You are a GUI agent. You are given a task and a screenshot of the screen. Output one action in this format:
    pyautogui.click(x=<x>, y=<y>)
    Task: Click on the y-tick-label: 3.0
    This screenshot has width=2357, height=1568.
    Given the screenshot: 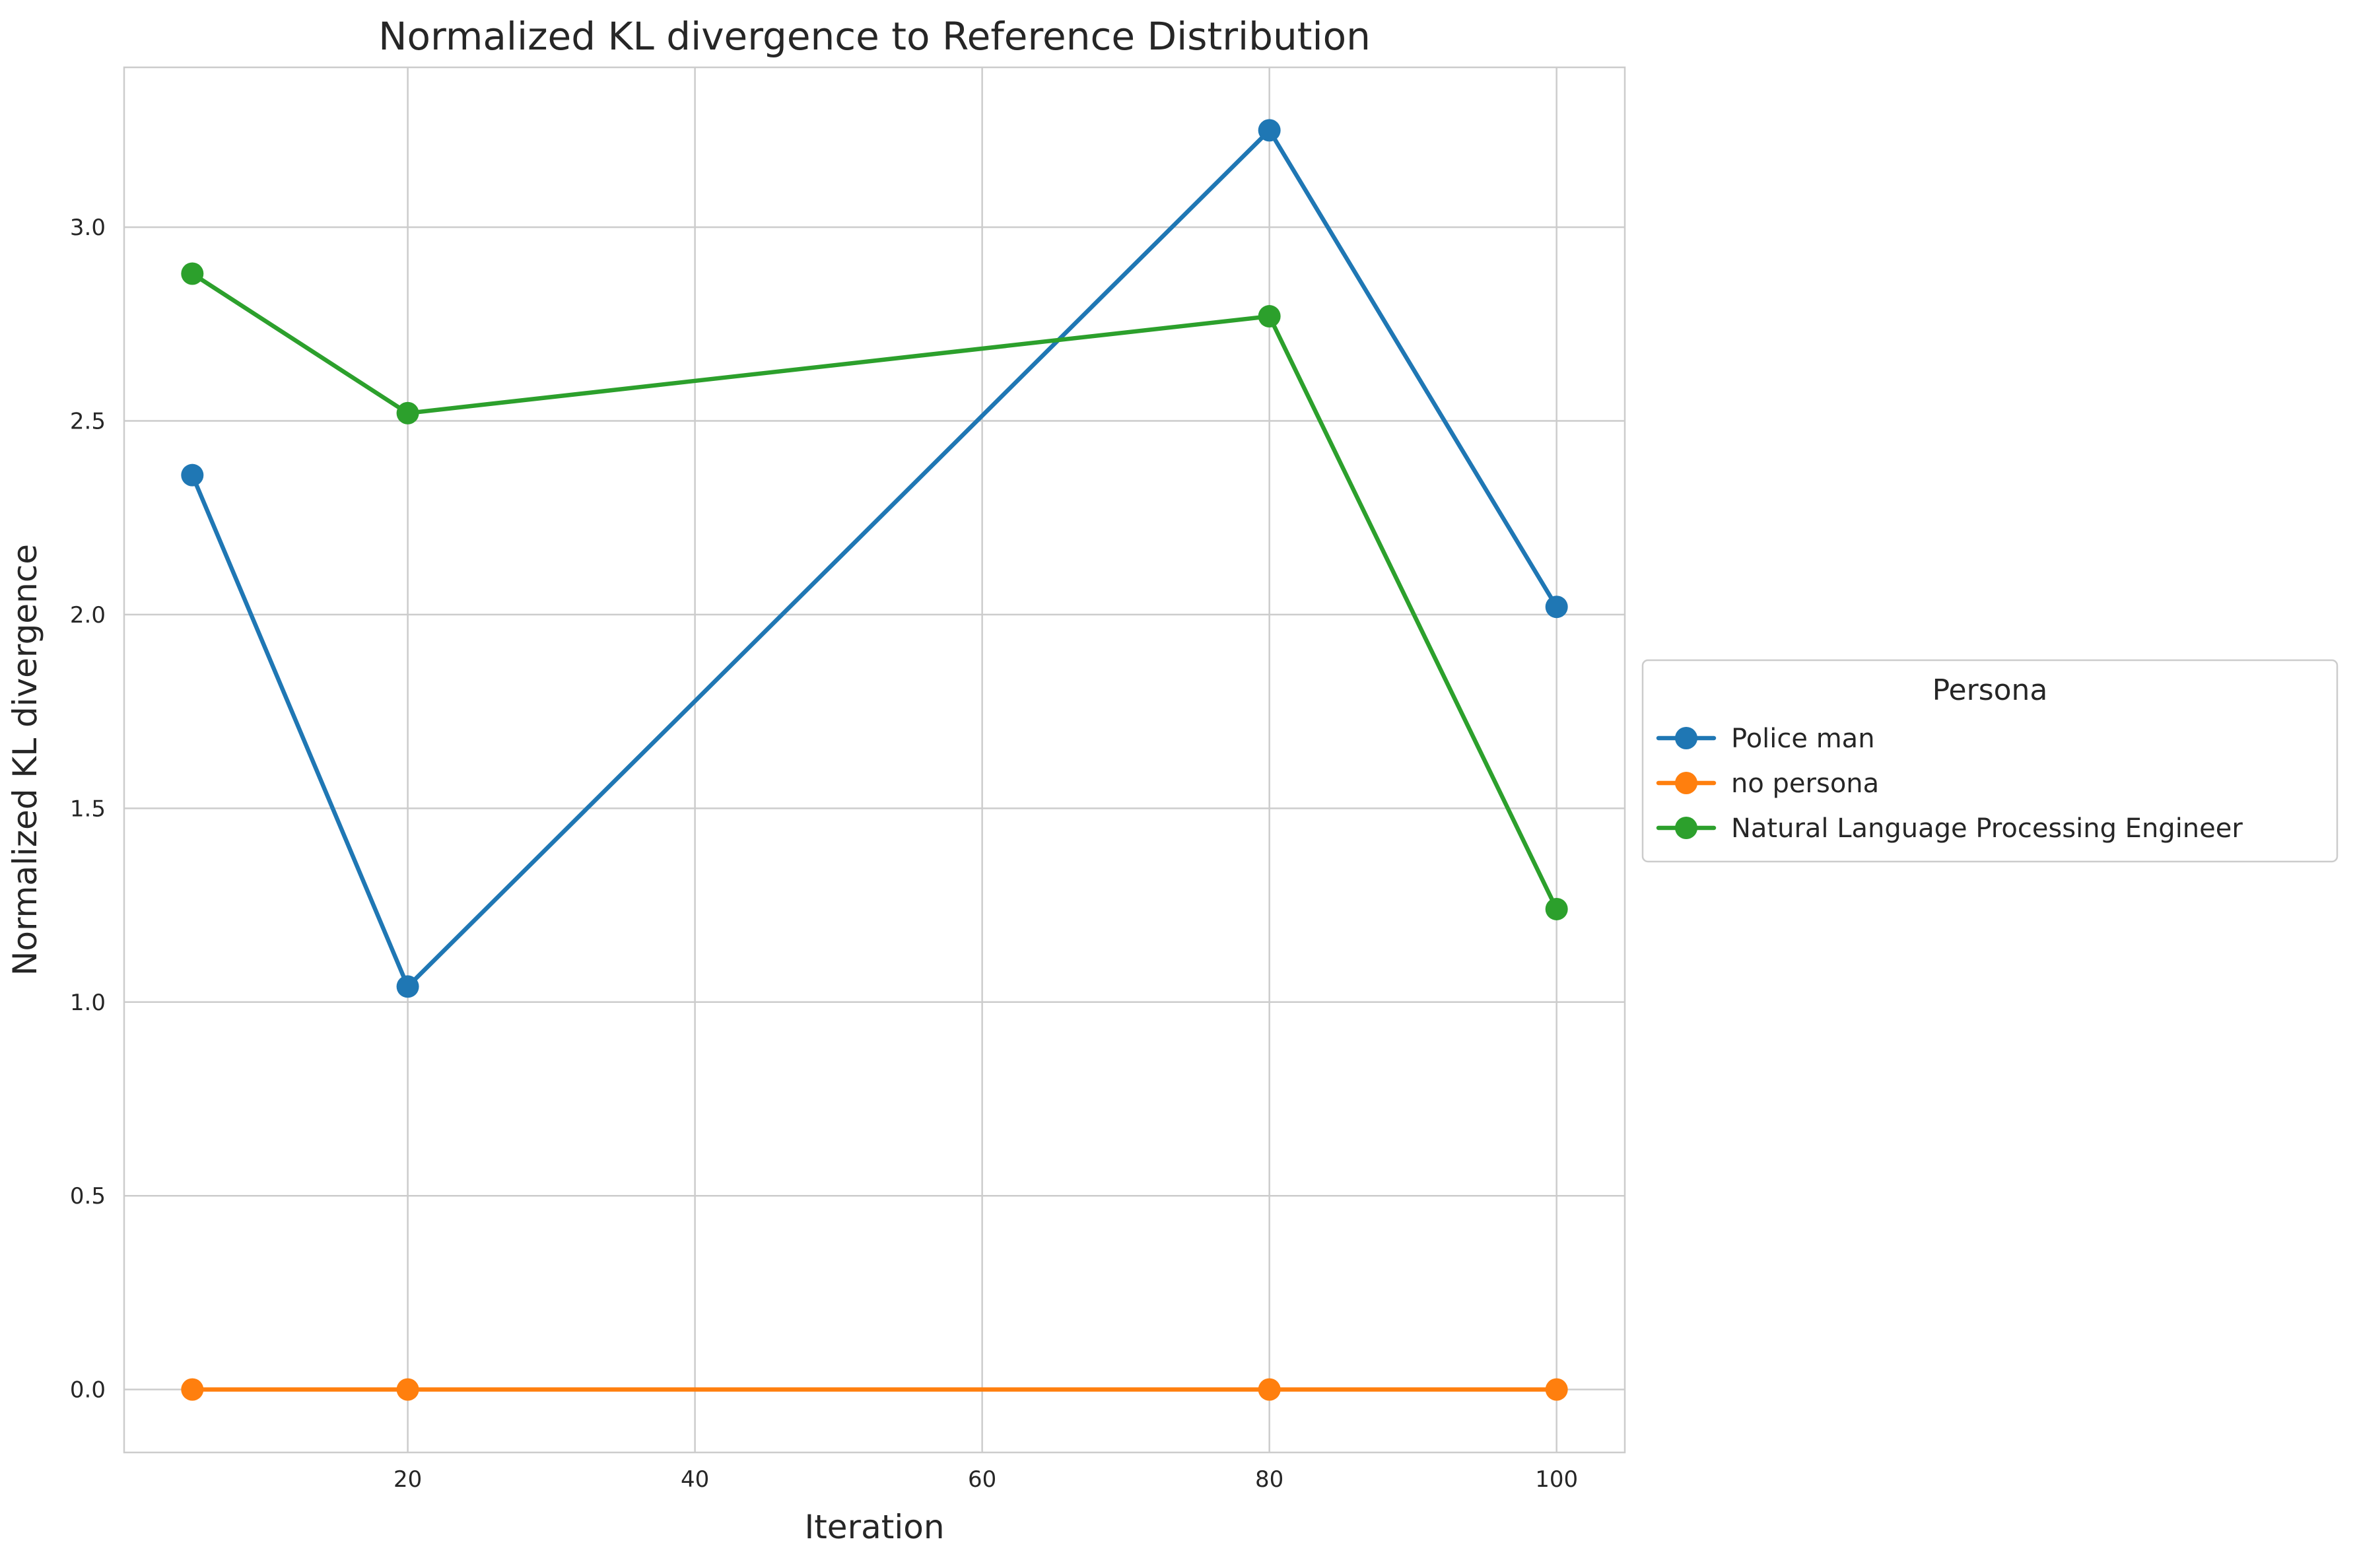 What is the action you would take?
    pyautogui.click(x=88, y=228)
    